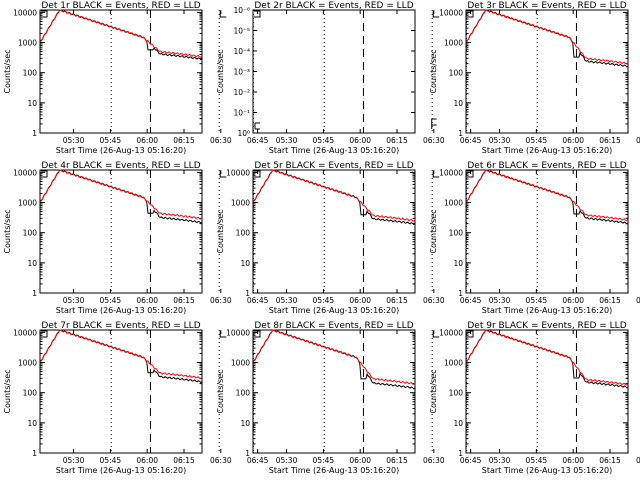 This screenshot has height=480, width=640. I want to click on panel-title: Det 2r BLACK = Events, RED = LLD, so click(333, 6).